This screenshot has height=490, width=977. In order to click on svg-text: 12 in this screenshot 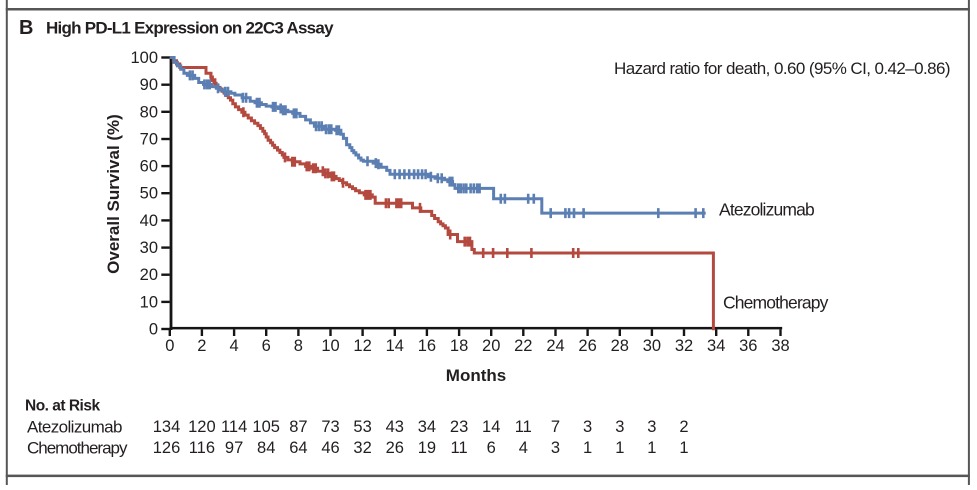, I will do `click(362, 346)`.